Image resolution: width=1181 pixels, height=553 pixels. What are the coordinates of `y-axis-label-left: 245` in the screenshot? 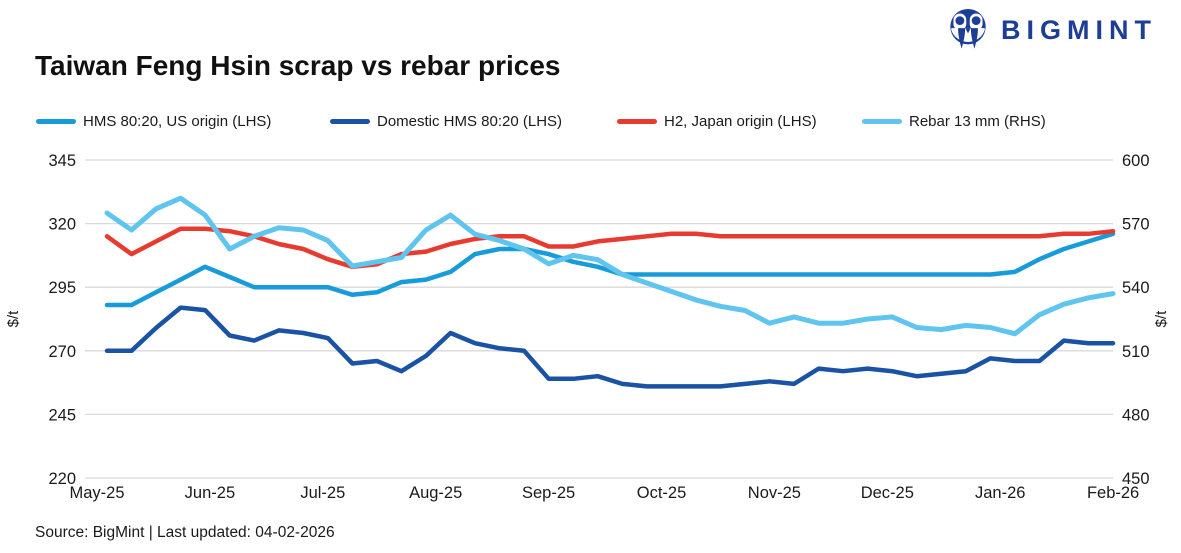 It's located at (62, 415).